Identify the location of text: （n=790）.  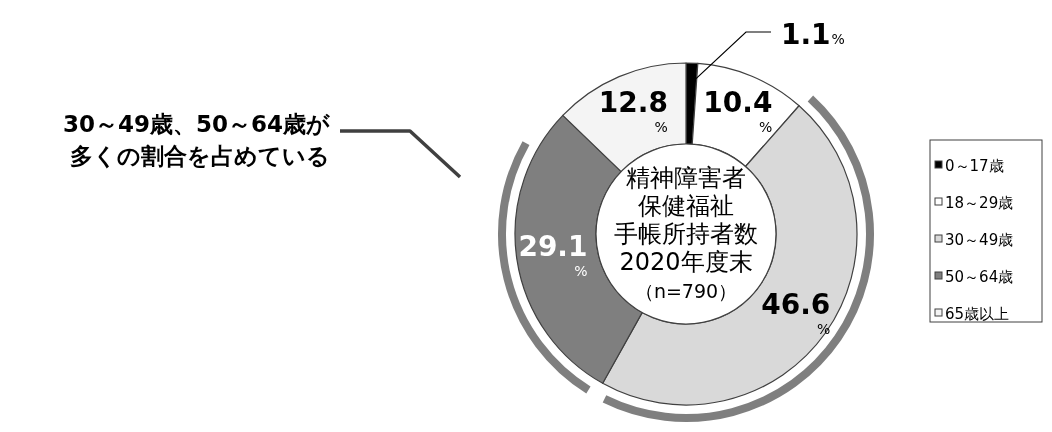
(686, 291).